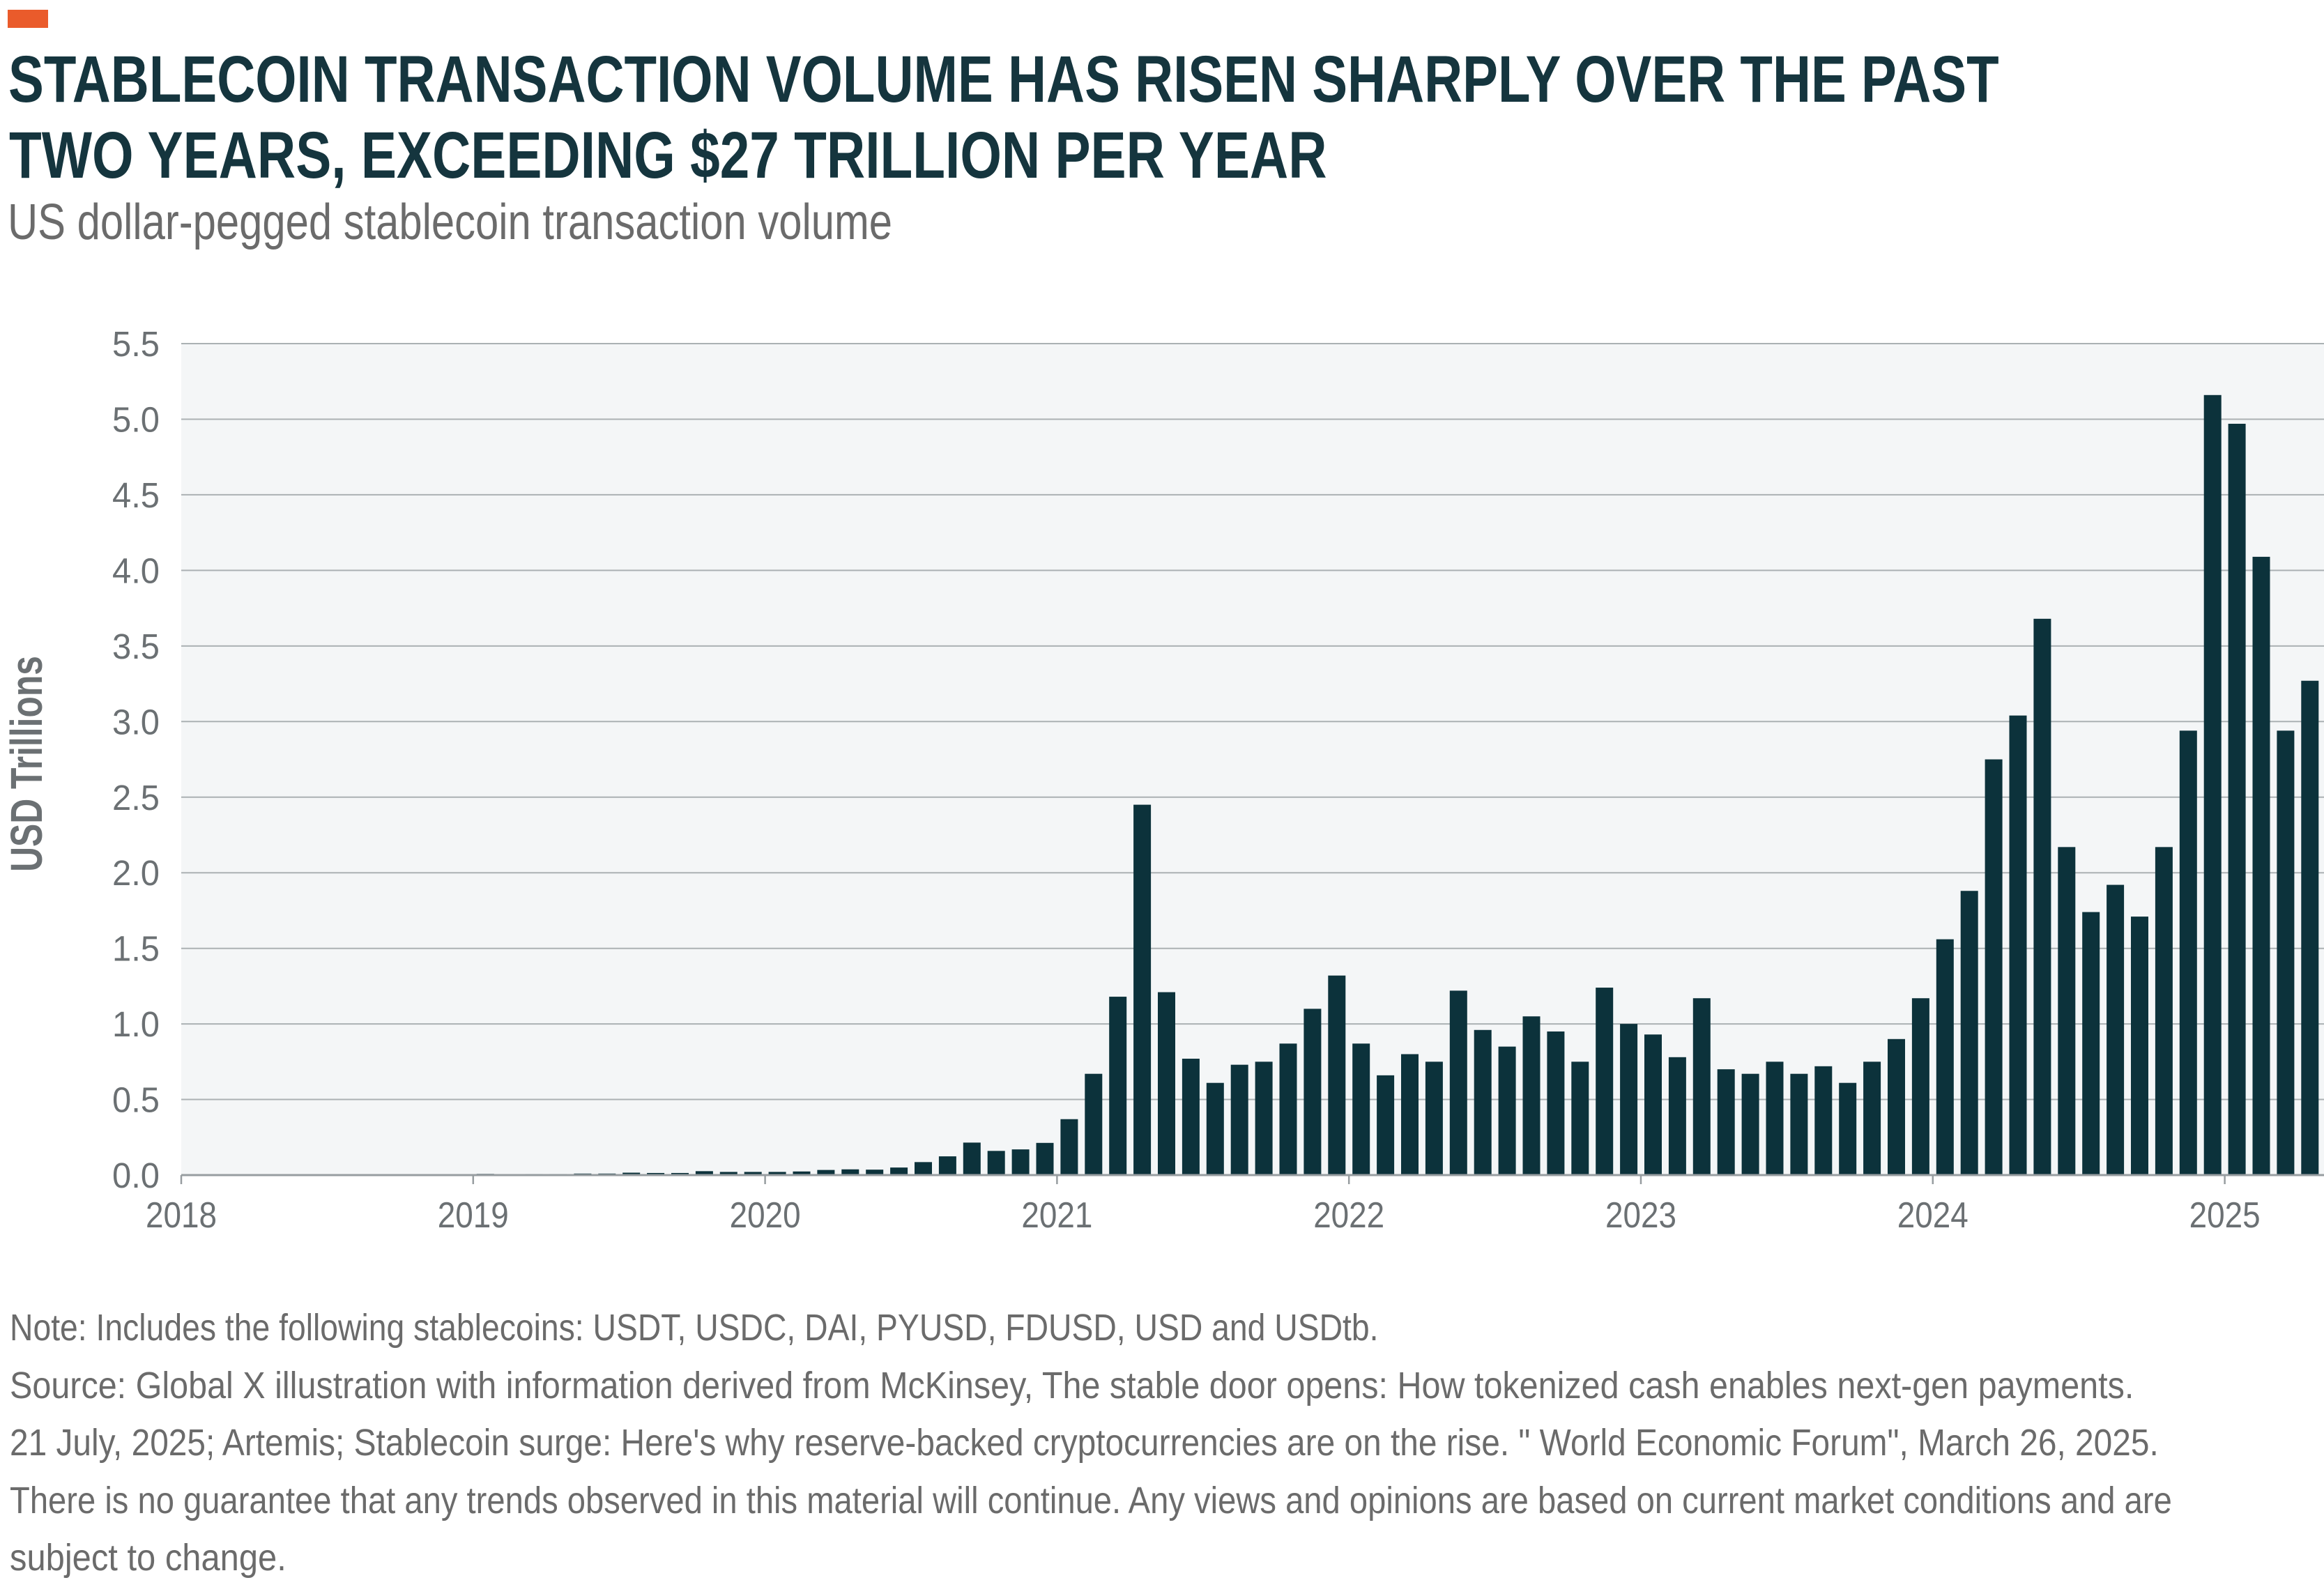 The height and width of the screenshot is (1587, 2324). Describe the element at coordinates (136, 344) in the screenshot. I see `svg-text: 5.5` at that location.